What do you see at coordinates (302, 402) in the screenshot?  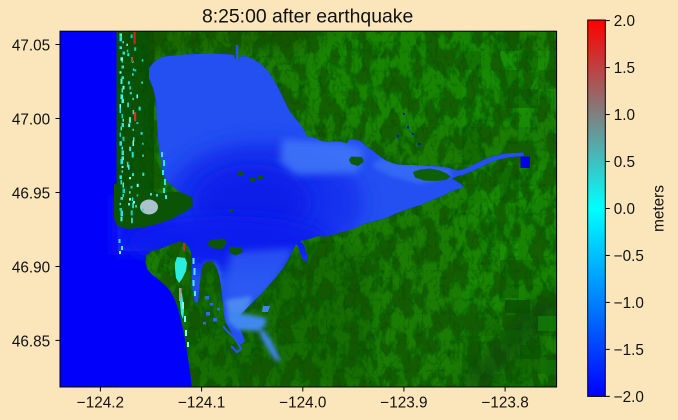 I see `svg-text: −124.0` at bounding box center [302, 402].